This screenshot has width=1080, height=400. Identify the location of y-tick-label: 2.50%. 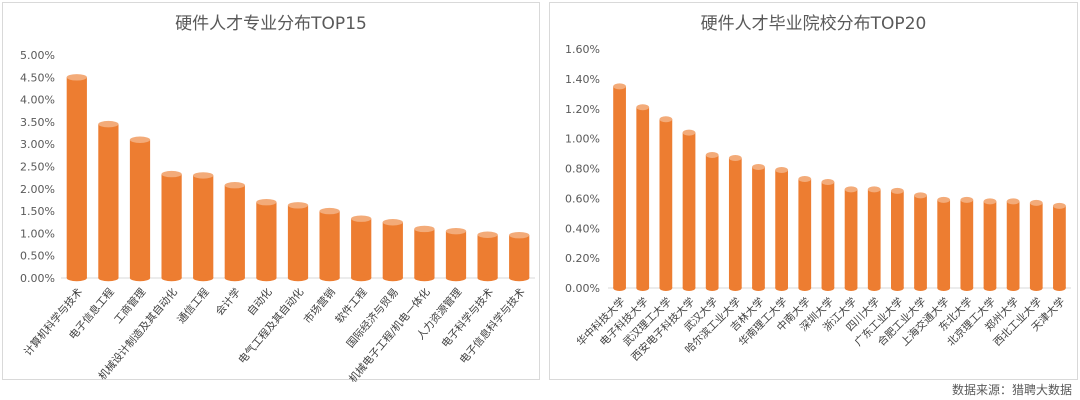
(37, 167).